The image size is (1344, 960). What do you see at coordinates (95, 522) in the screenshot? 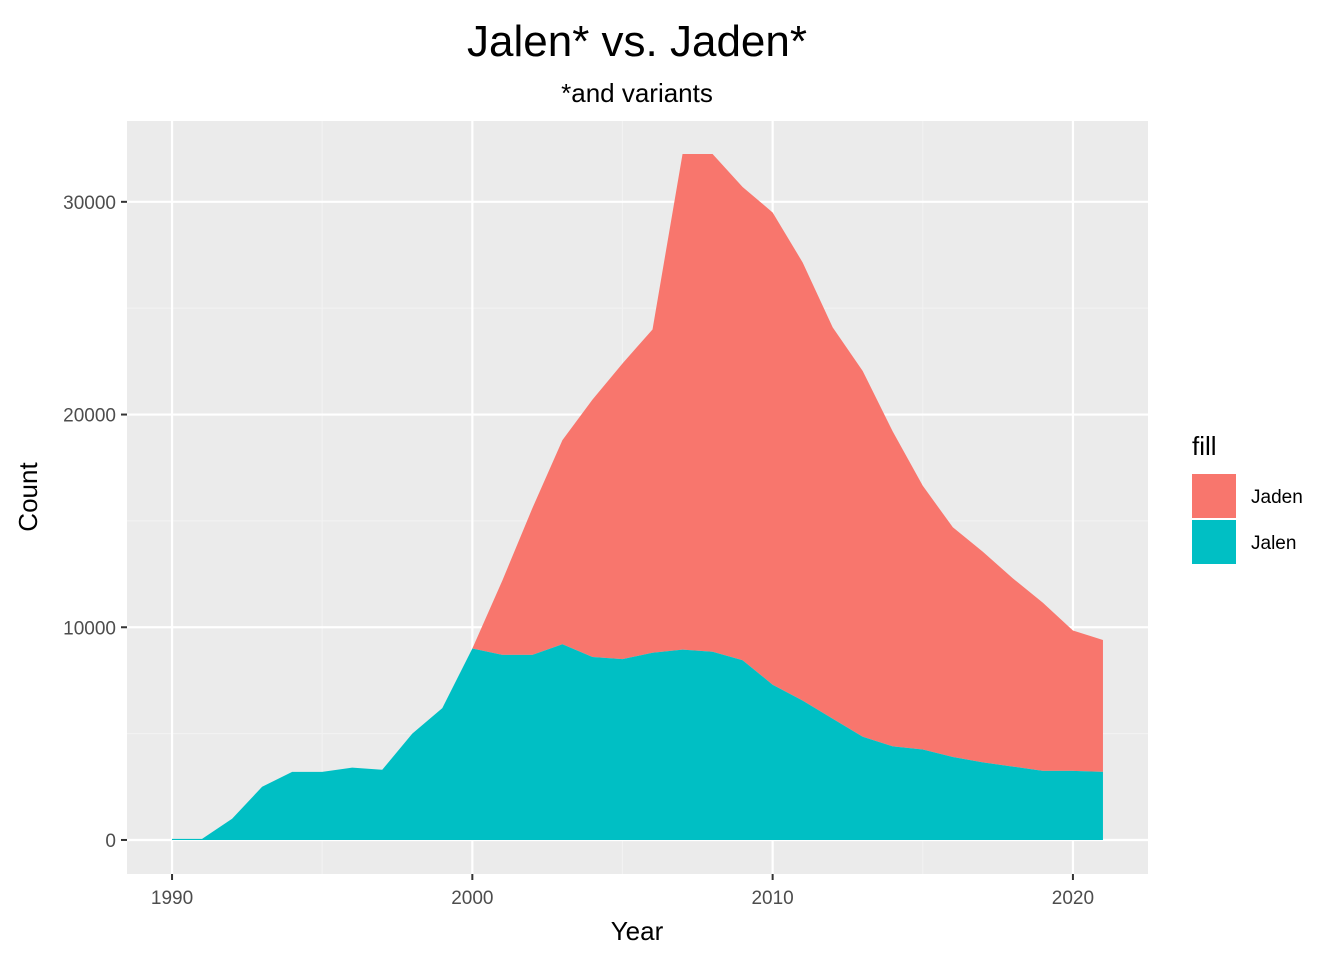
I see `y-axis: 0 10000 20000 30000` at bounding box center [95, 522].